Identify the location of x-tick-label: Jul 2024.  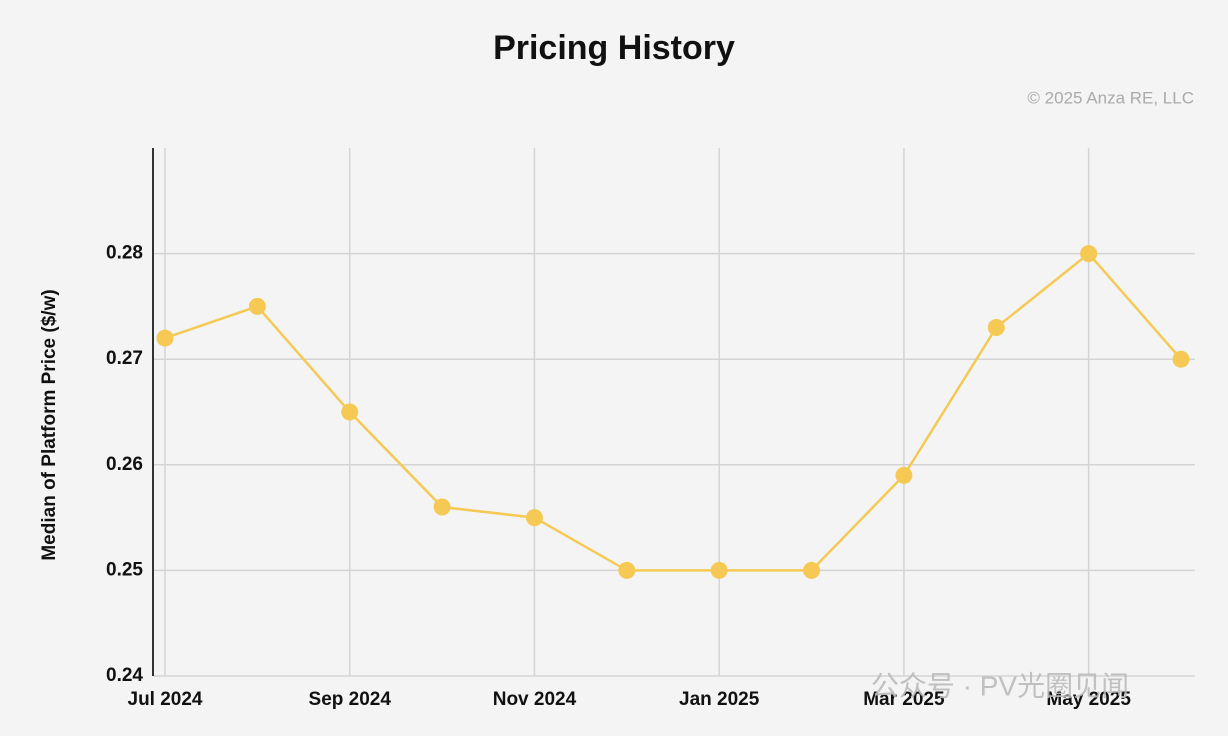
(165, 699).